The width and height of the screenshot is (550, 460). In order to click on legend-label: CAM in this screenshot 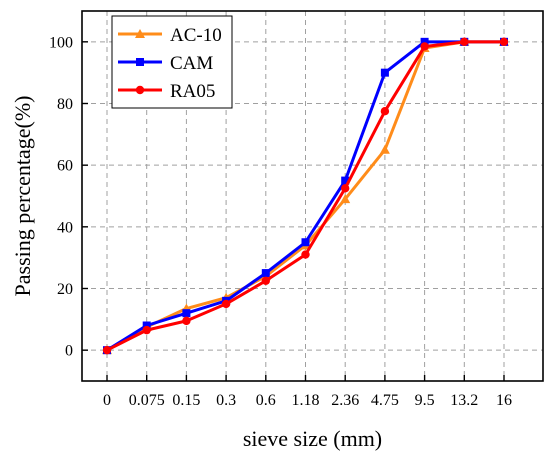, I will do `click(191, 63)`.